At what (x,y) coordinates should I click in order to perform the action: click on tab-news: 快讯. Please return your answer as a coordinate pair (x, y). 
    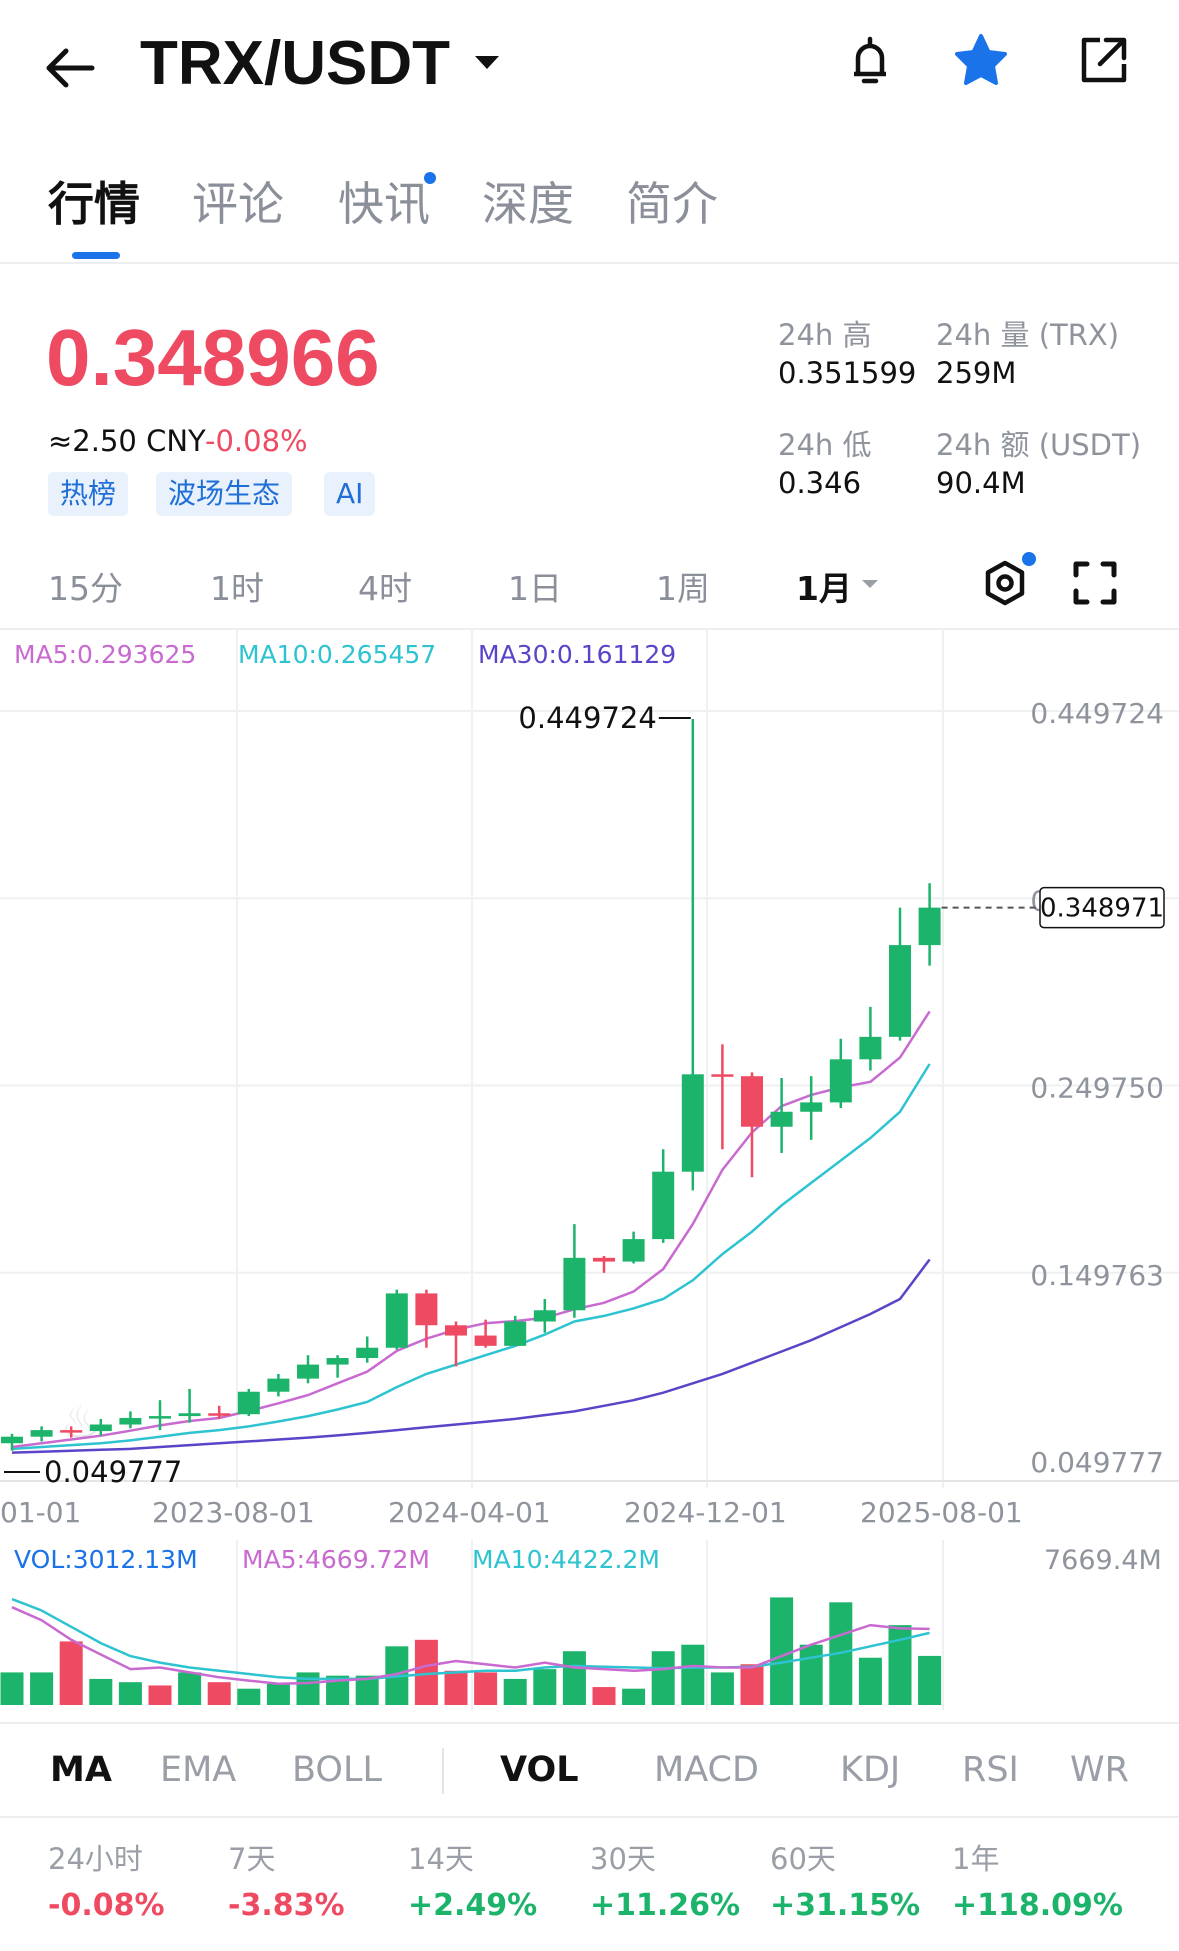
    Looking at the image, I should click on (384, 204).